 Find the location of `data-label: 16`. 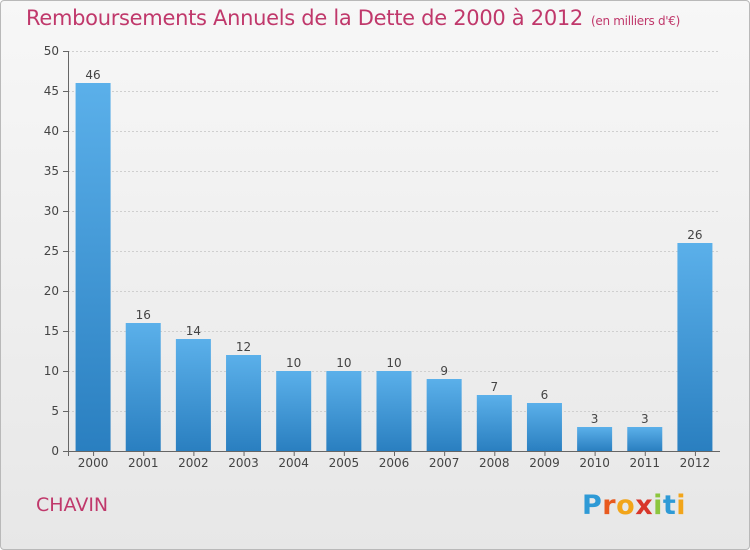

data-label: 16 is located at coordinates (143, 315).